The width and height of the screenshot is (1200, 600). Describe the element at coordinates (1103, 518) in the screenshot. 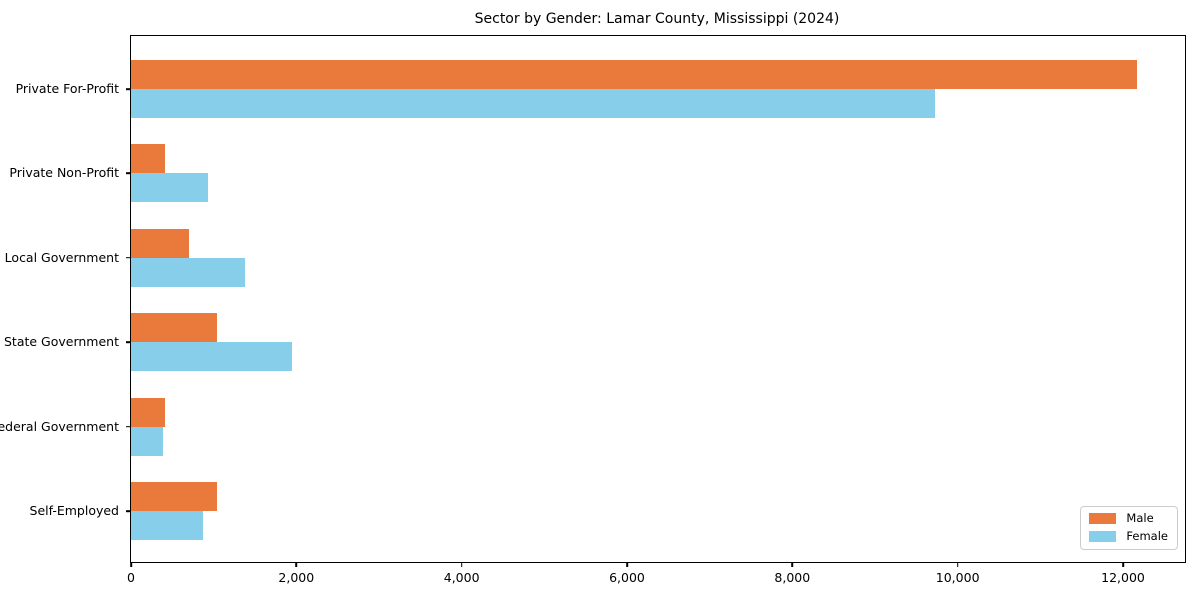

I see `male-swatch-icon` at that location.